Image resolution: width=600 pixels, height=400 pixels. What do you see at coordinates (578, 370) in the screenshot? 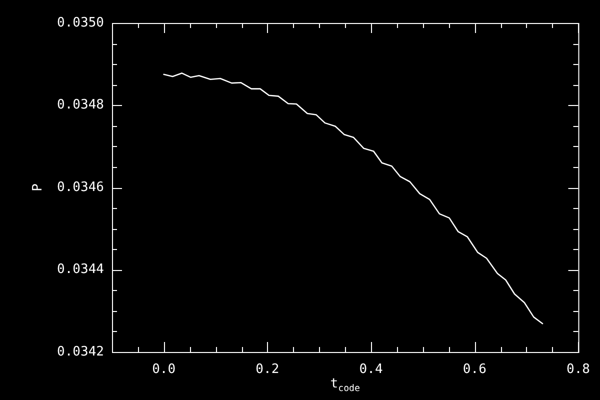
I see `x-tick-label: 0.8` at bounding box center [578, 370].